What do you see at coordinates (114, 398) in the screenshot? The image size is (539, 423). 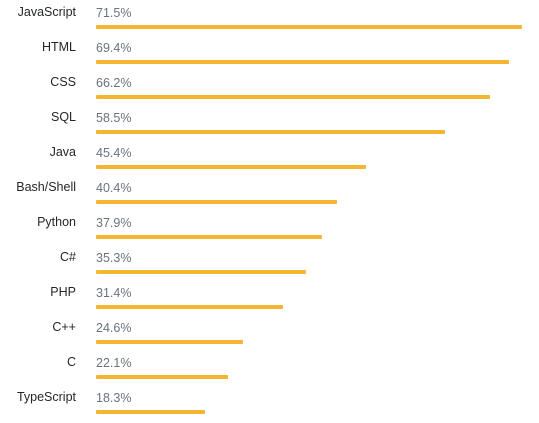 I see `value-label: 18.3%` at bounding box center [114, 398].